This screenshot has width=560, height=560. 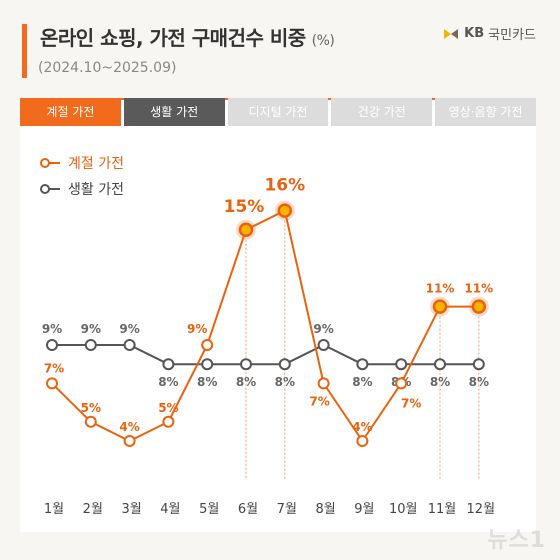 I want to click on category-tabs: 계절 가전 생활 가전 디지털 가전 건강 가전 영상·음향 가전, so click(x=278, y=112).